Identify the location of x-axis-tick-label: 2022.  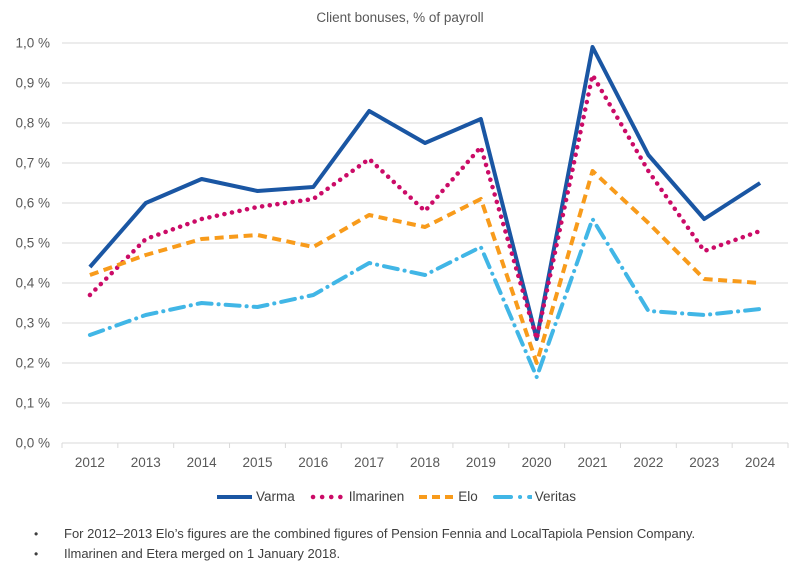
(648, 462).